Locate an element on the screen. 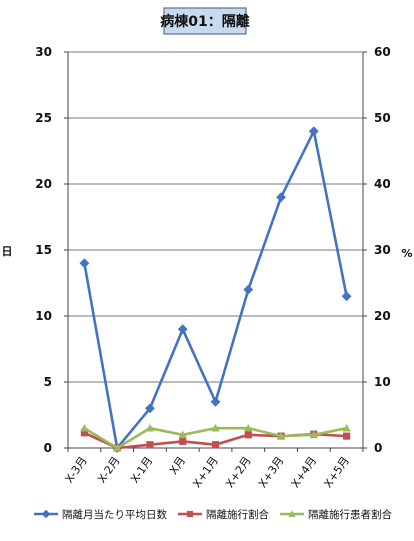 This screenshot has width=414, height=541. y-left-tick-label: 30 is located at coordinates (43, 52).